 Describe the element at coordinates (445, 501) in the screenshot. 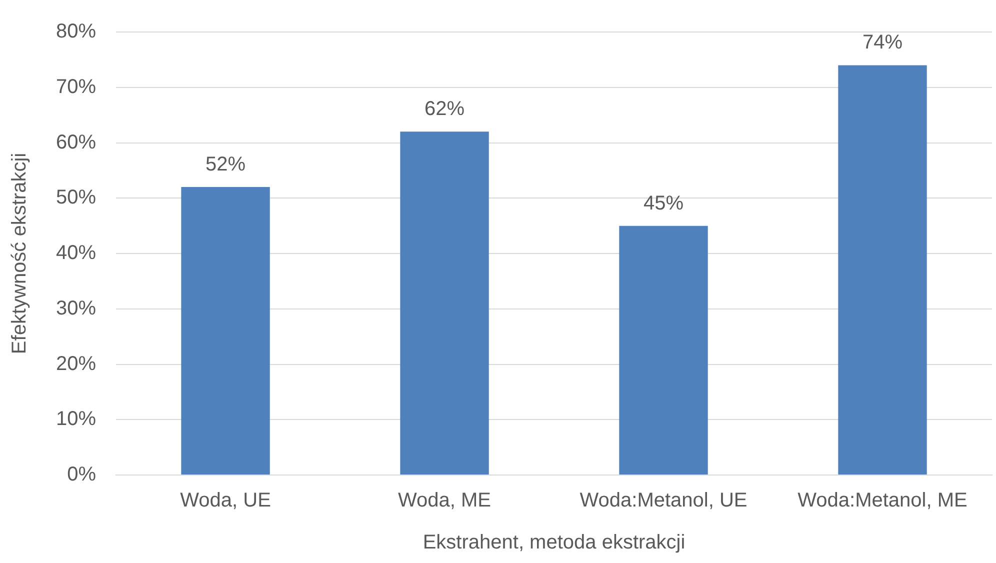

I see `x-tick-label: Woda, ME` at that location.